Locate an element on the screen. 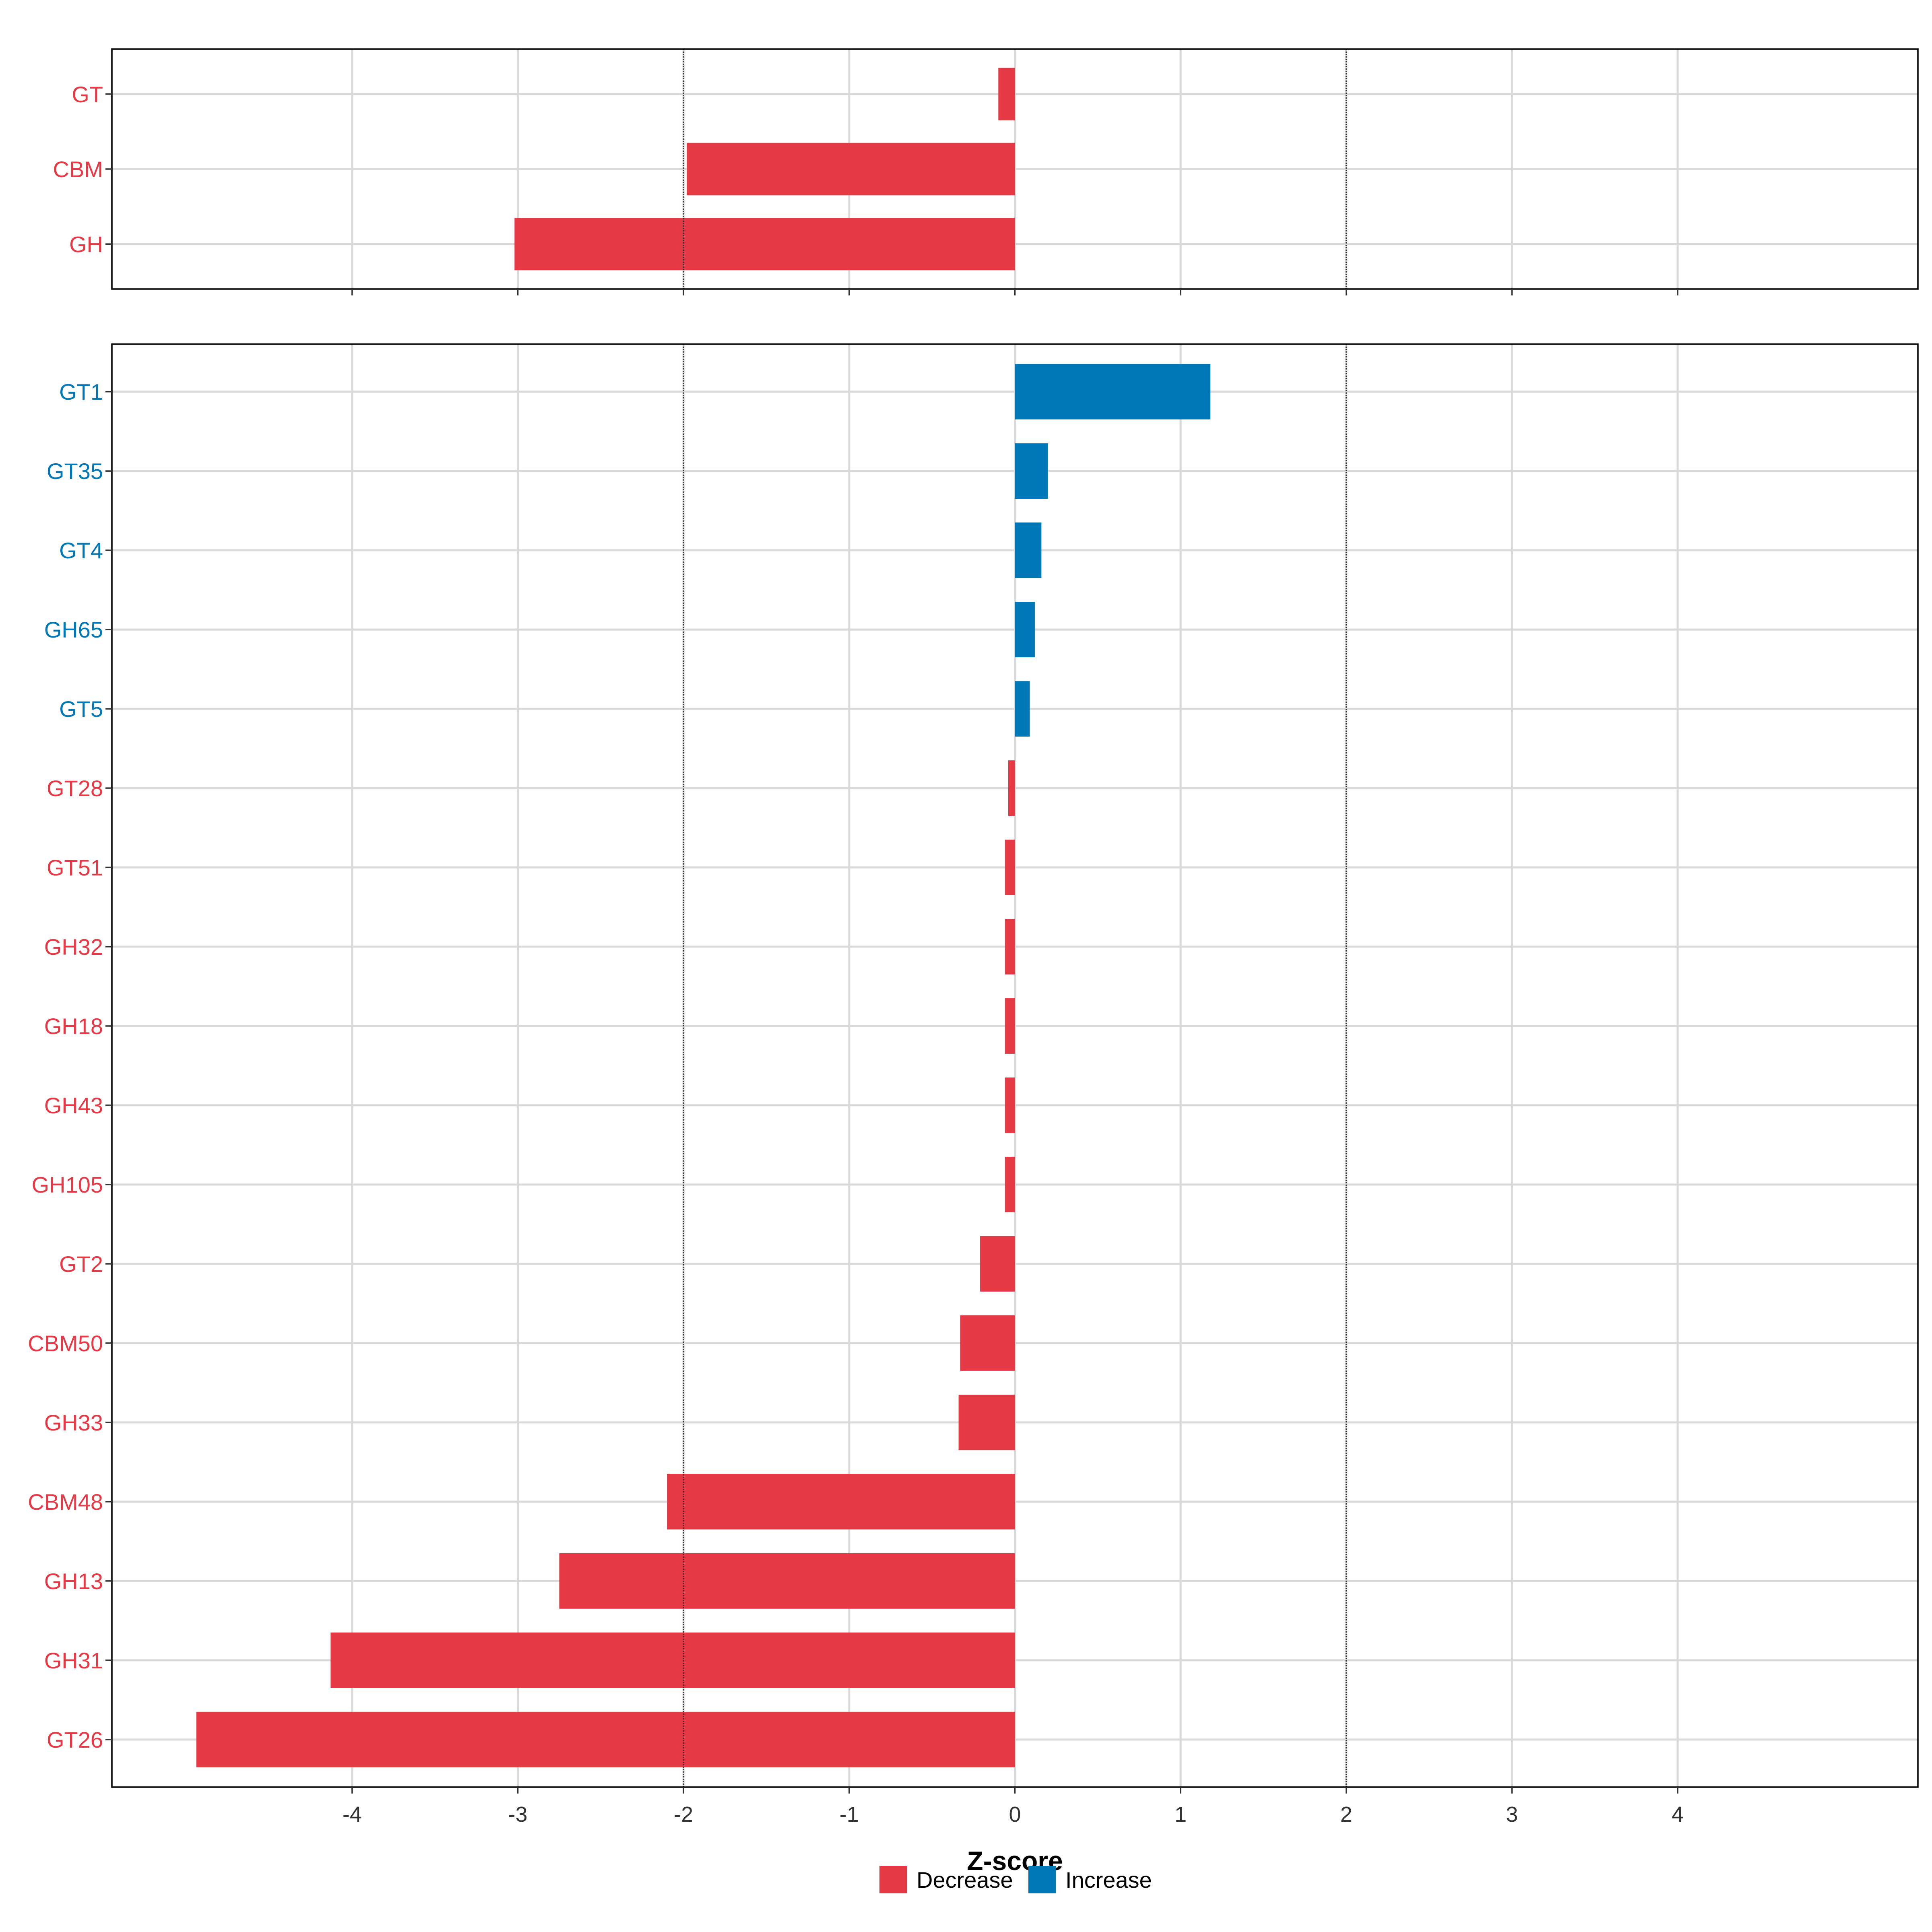 The width and height of the screenshot is (1932, 1932). bar-gt2 is located at coordinates (997, 1264).